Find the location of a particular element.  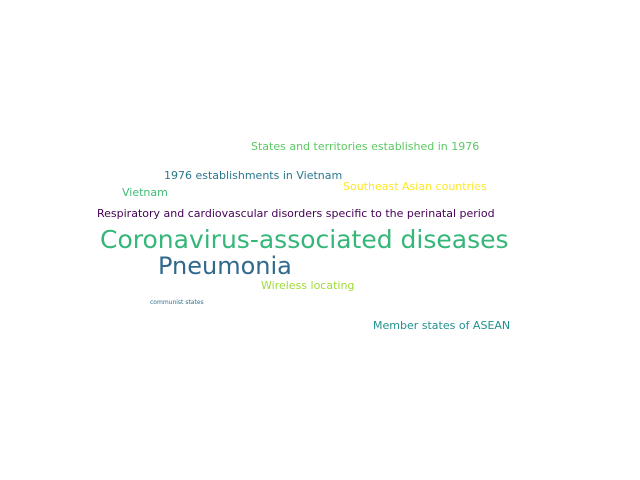

word-pneumonia: Pneumonia is located at coordinates (225, 266).